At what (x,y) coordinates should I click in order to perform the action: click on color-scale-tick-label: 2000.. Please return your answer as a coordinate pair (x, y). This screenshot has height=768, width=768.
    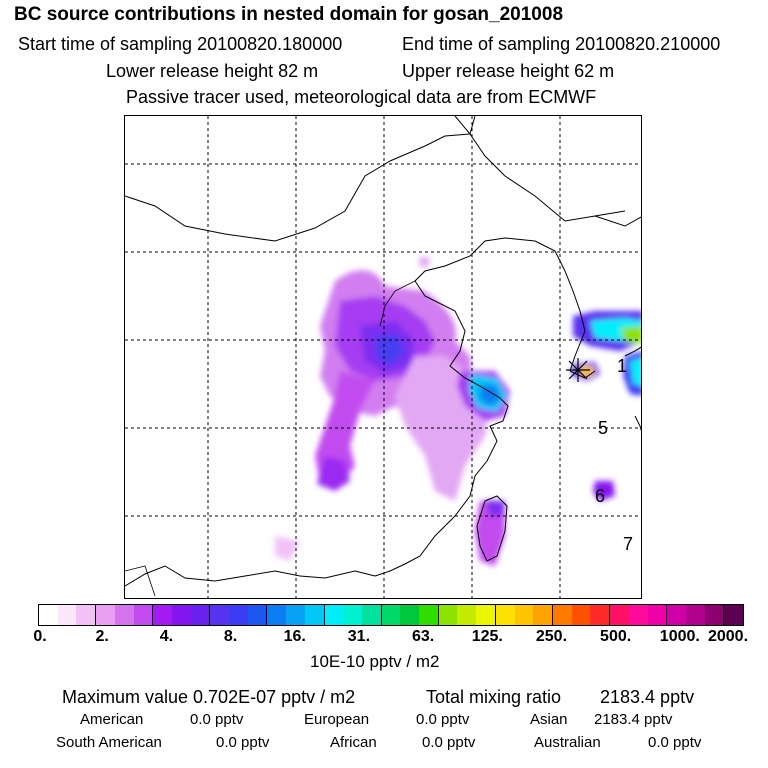
    Looking at the image, I should click on (728, 636).